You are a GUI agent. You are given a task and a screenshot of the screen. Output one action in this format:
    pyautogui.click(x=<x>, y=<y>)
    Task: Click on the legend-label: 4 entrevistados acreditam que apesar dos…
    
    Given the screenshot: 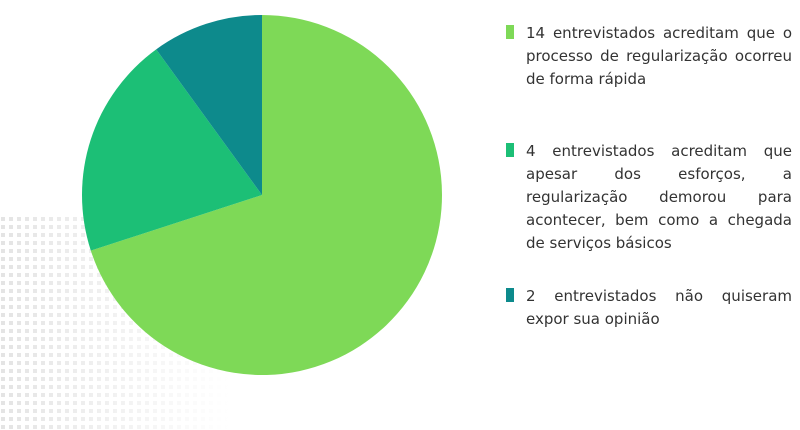 What is the action you would take?
    pyautogui.click(x=659, y=197)
    